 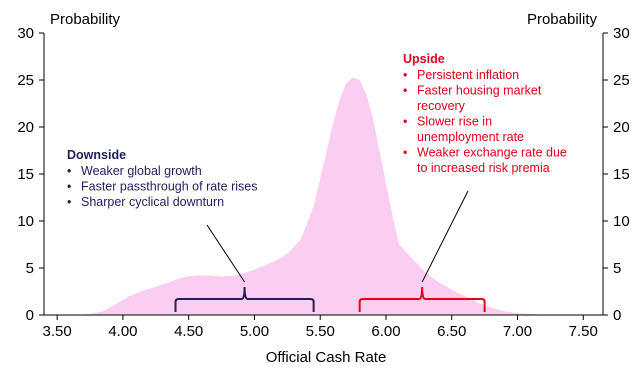 I want to click on y-tick-label-left: 5, so click(x=30, y=268).